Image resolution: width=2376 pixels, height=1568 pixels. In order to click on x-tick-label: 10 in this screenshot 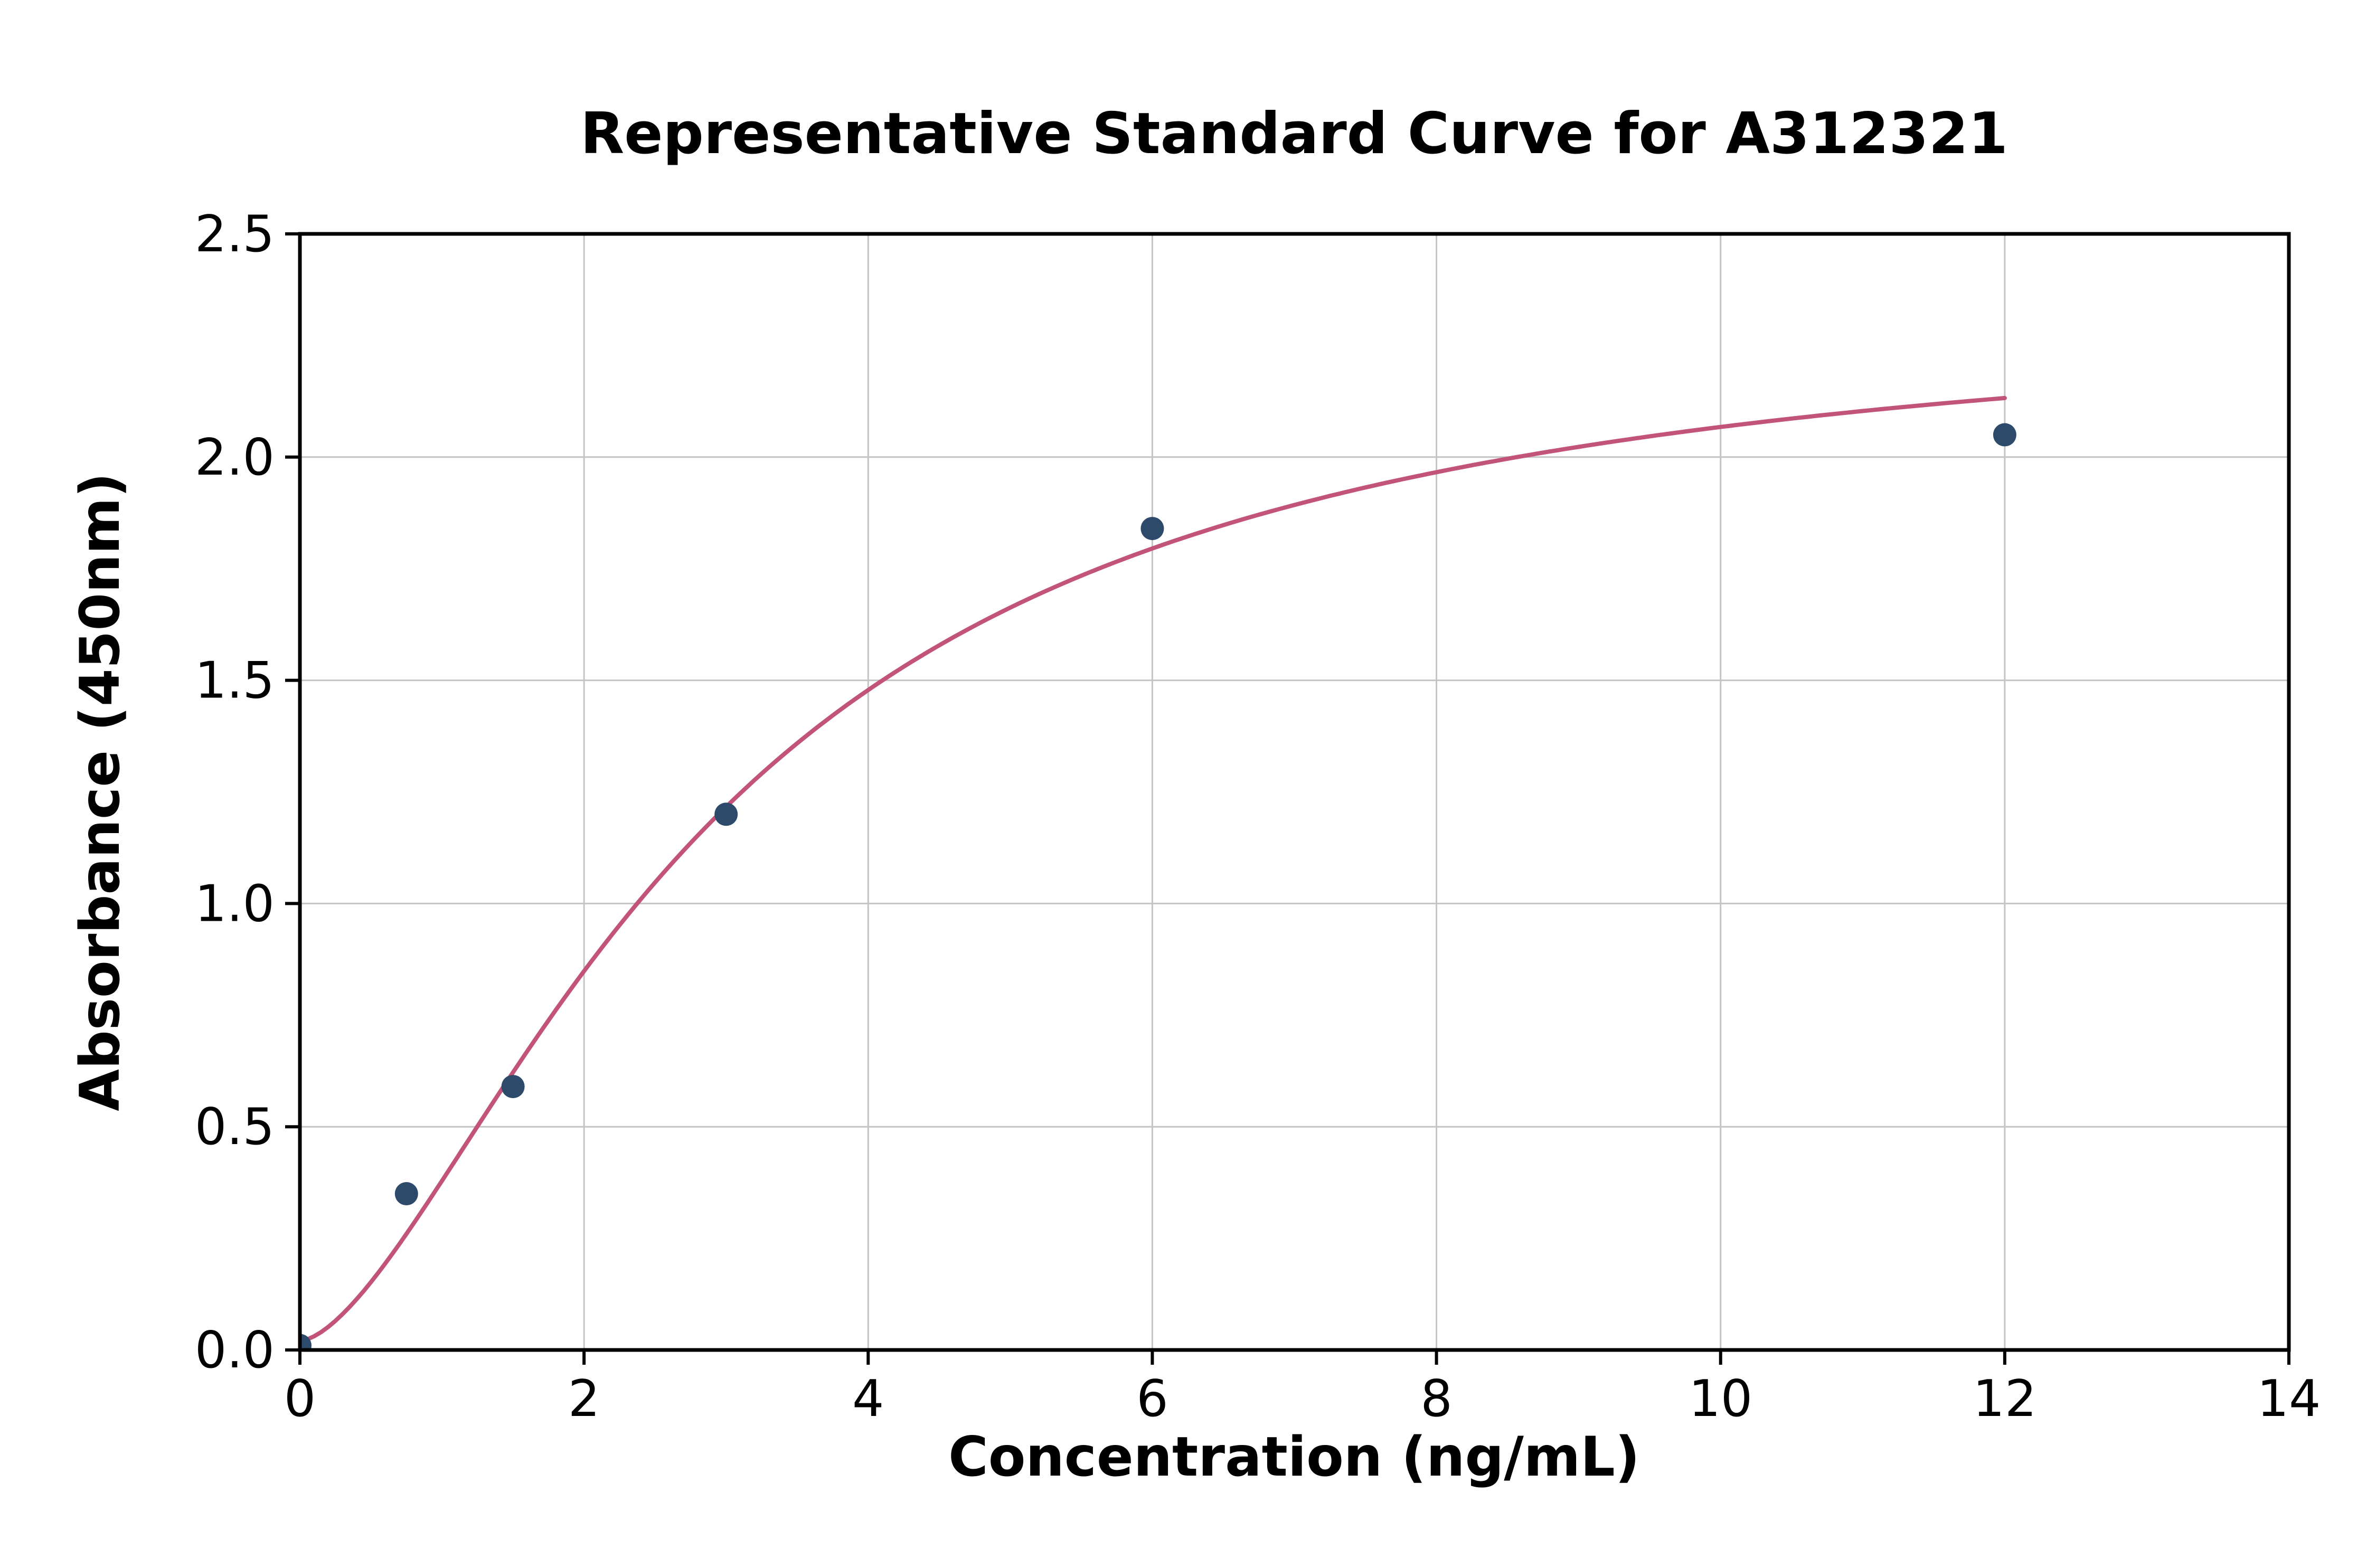, I will do `click(1721, 1399)`.